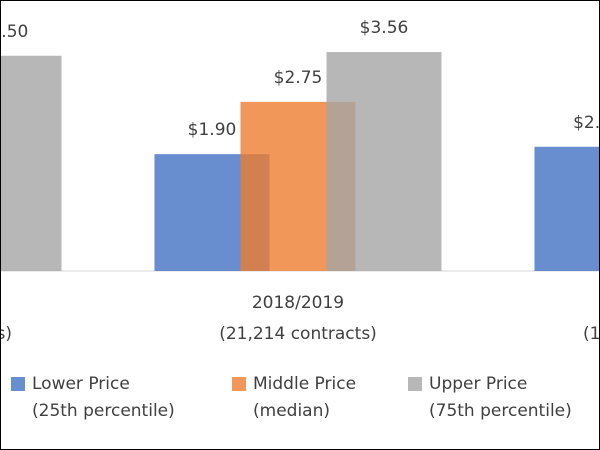 This screenshot has height=450, width=600. I want to click on x-tick-label: s), so click(6, 334).